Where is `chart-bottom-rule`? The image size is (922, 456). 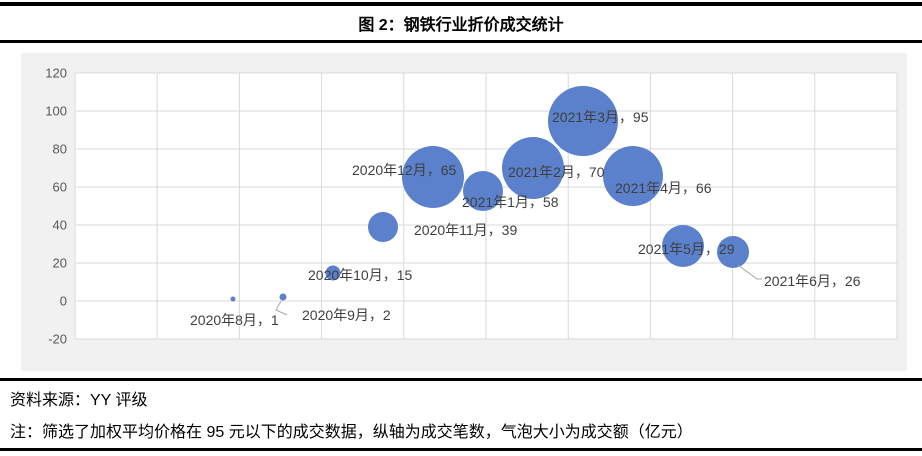 chart-bottom-rule is located at coordinates (461, 379).